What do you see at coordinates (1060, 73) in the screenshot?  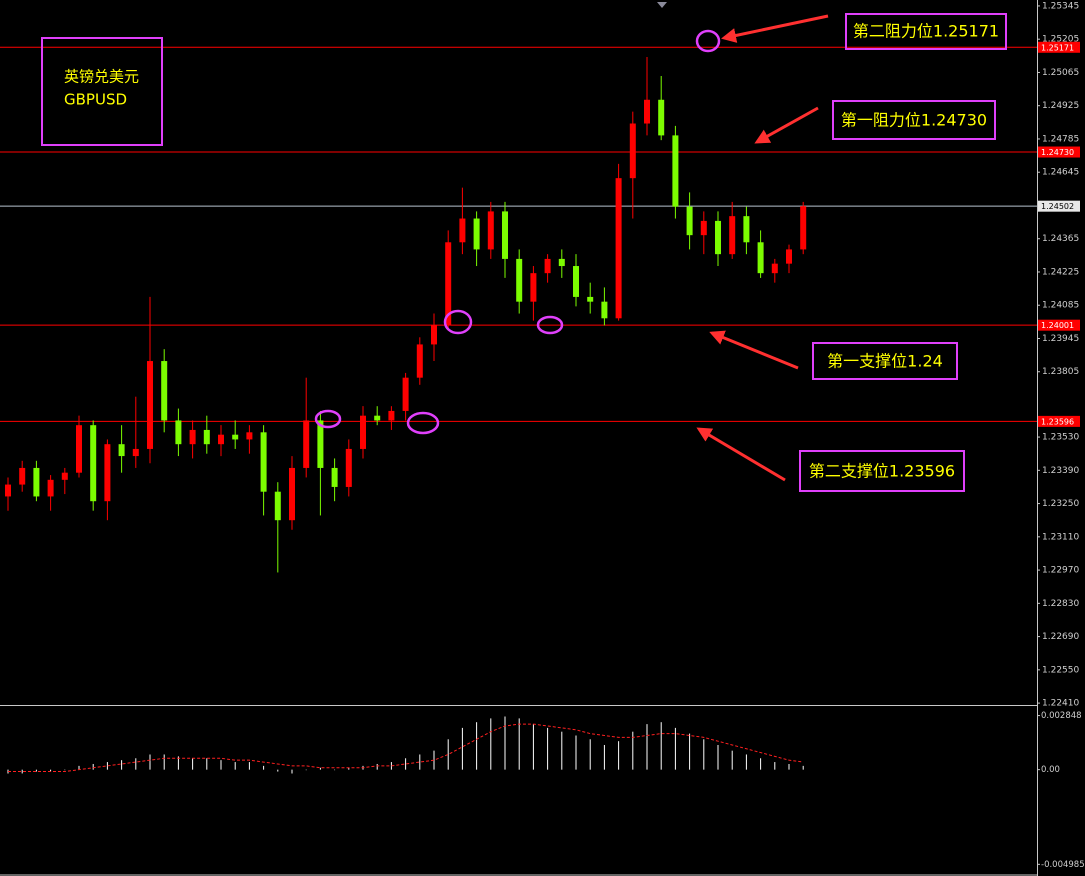 I see `y-tick-label: 1.25065` at bounding box center [1060, 73].